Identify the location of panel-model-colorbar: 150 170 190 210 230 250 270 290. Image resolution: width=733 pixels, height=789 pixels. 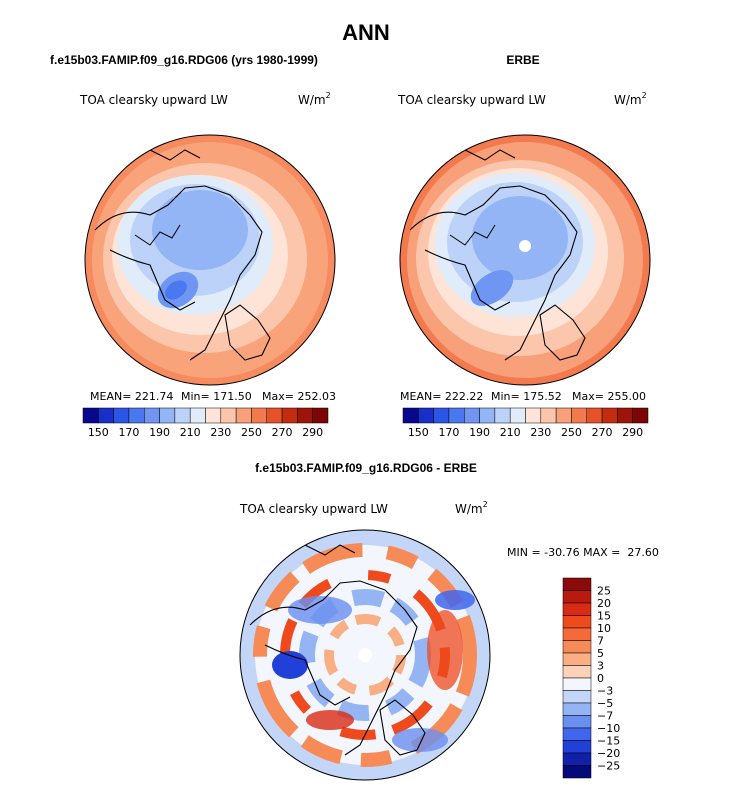
(205, 423).